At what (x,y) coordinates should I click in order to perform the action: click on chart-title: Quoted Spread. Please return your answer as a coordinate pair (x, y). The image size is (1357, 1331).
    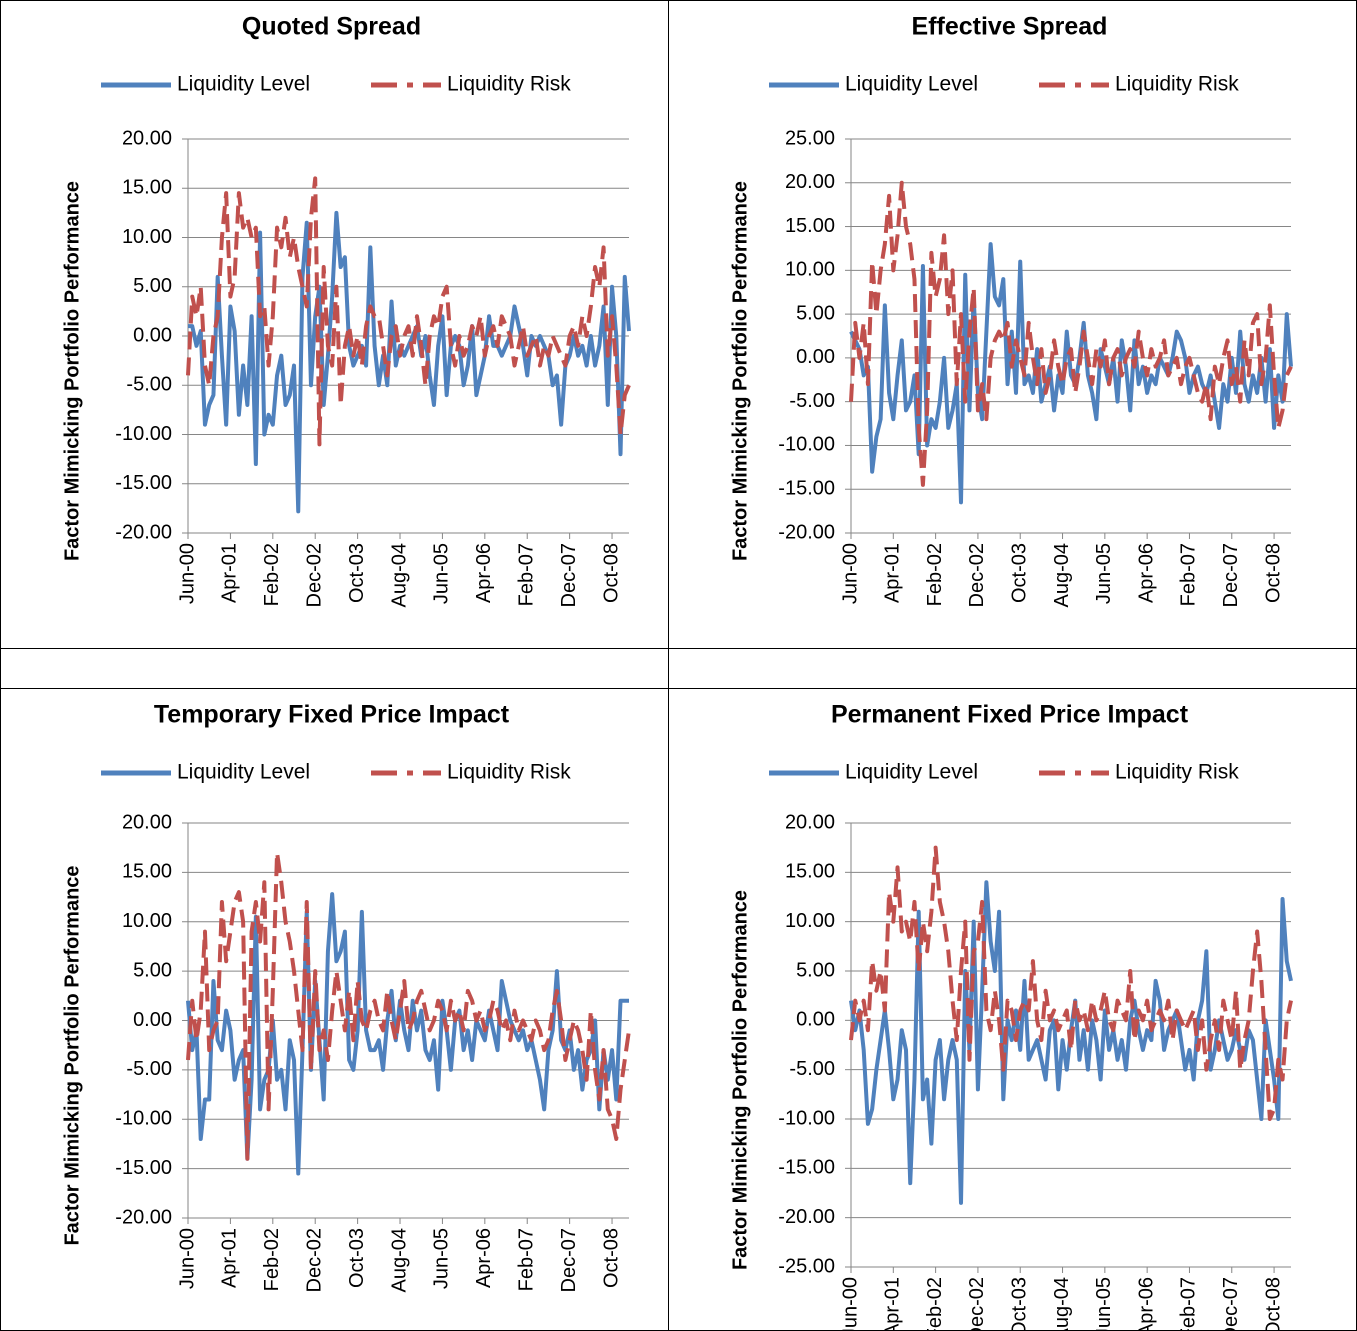
    Looking at the image, I should click on (331, 27).